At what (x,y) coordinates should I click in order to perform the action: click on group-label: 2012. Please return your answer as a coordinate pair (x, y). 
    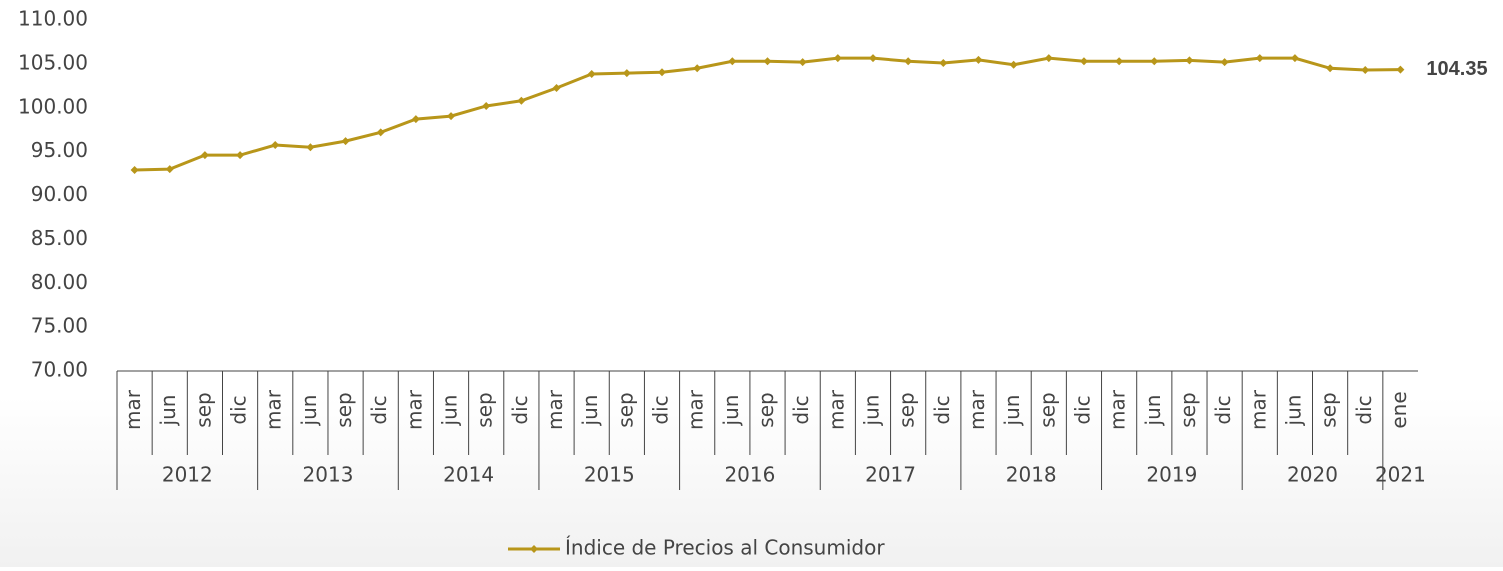
    Looking at the image, I should click on (187, 475).